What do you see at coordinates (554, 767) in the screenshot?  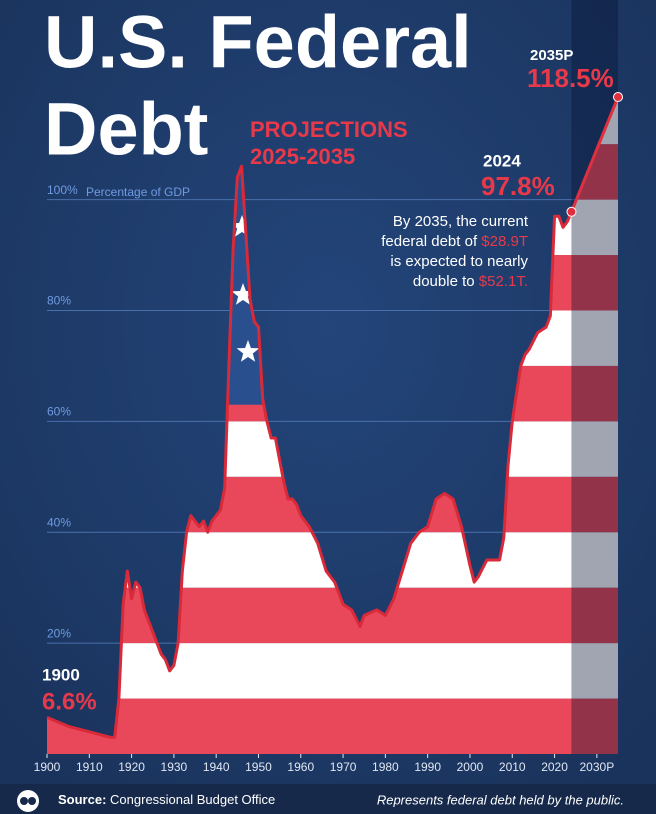 I see `x-tick-label: 2020` at bounding box center [554, 767].